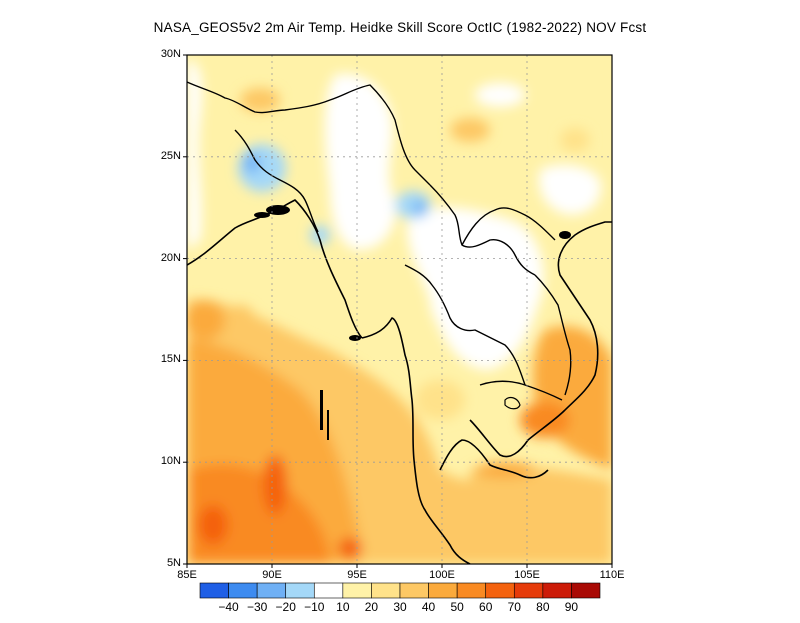 Image resolution: width=800 pixels, height=623 pixels. I want to click on lon-label: 105E, so click(527, 575).